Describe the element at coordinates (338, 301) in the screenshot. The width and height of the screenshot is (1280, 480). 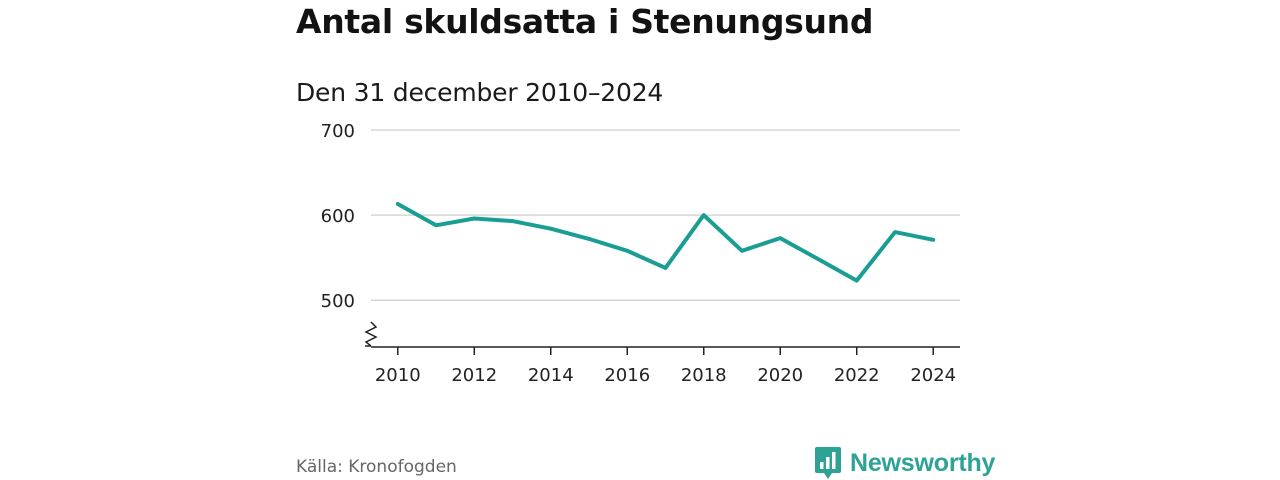
I see `y-tick-label-500: 500` at that location.